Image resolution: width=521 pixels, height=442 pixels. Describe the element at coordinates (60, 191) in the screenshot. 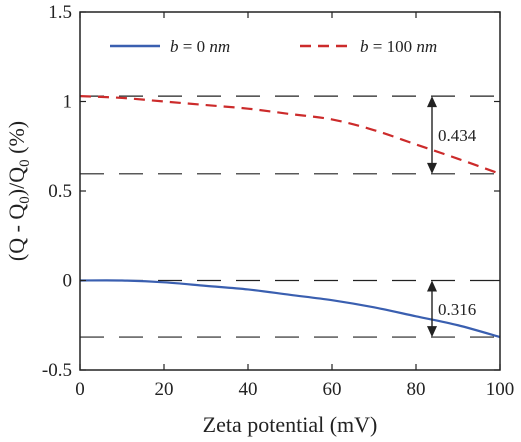

I see `y-tick-label: 0.5` at that location.